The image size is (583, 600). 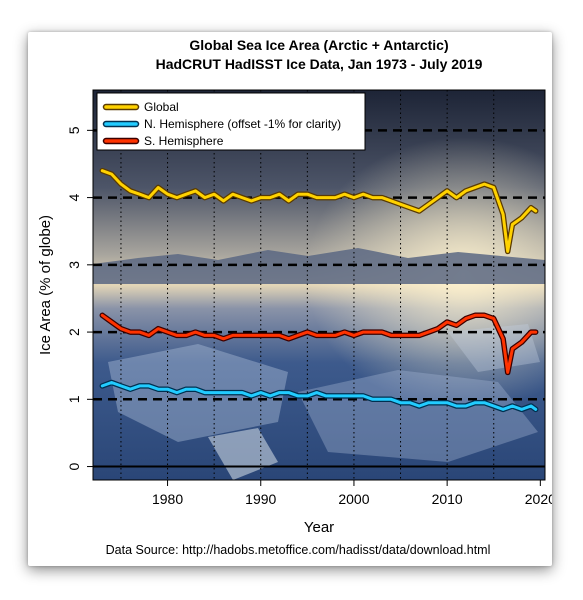 I want to click on y-tick-label: 3, so click(x=74, y=265).